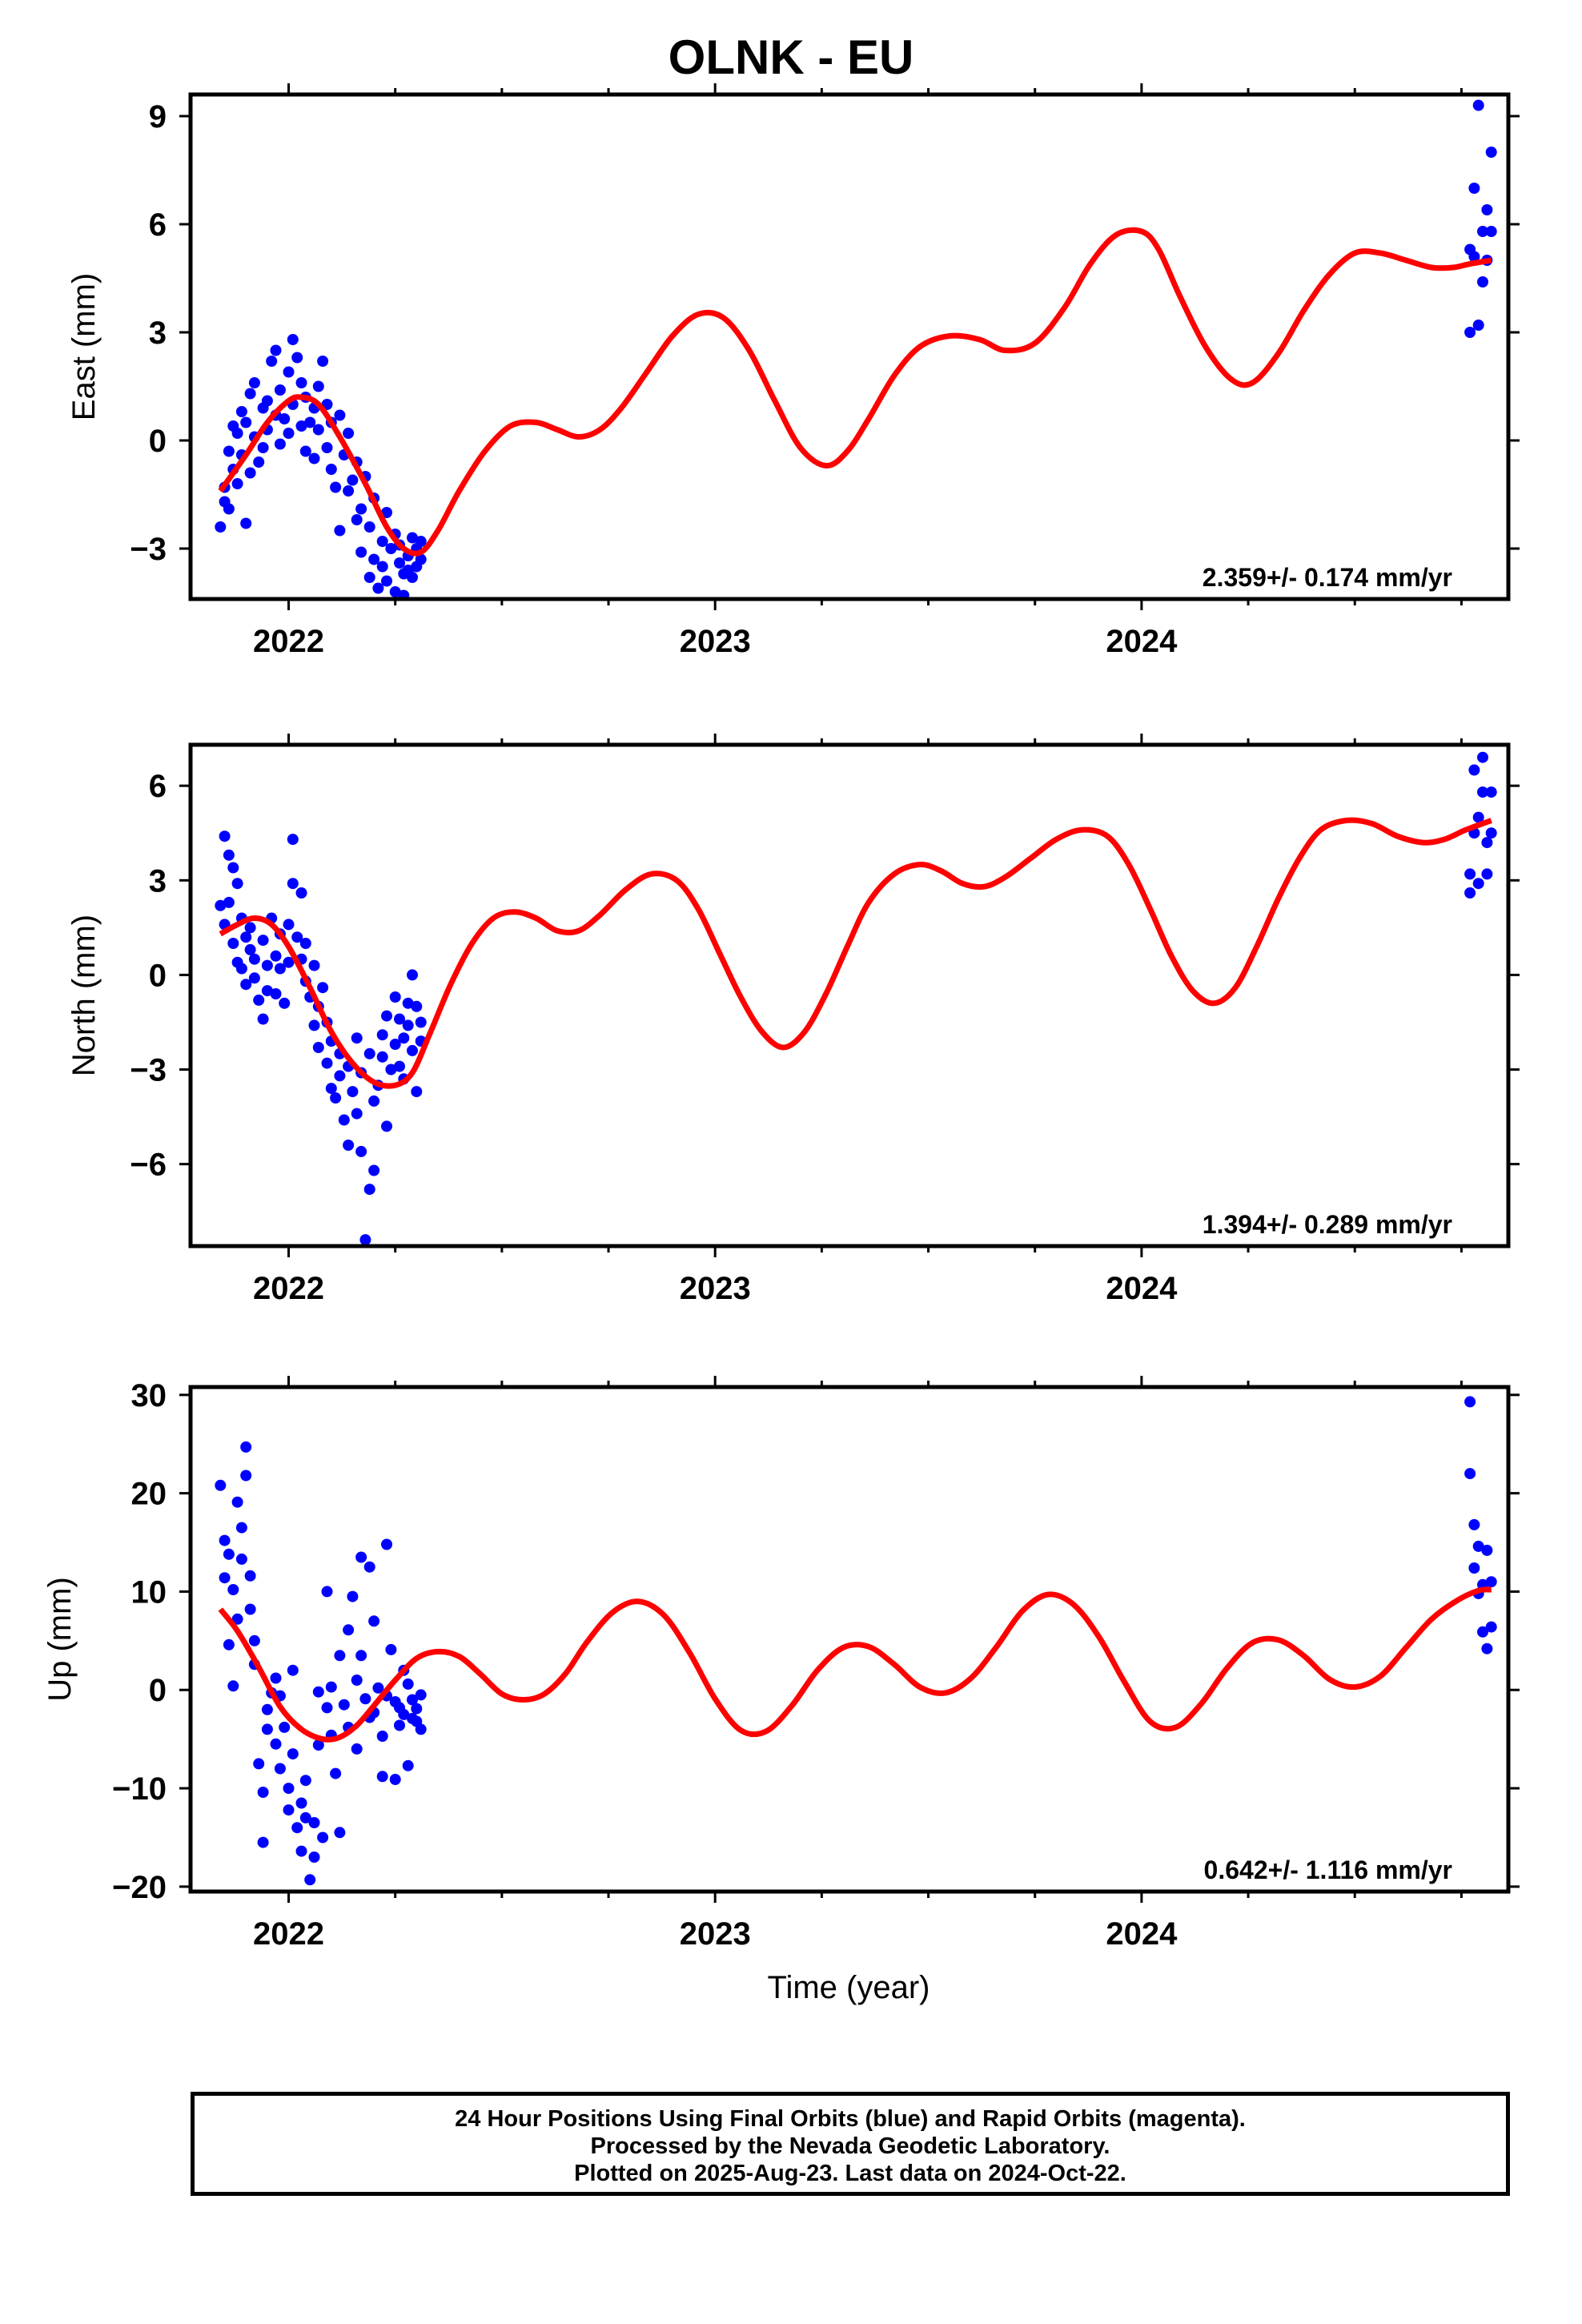  I want to click on chart-title: OLNK - EU, so click(791, 57).